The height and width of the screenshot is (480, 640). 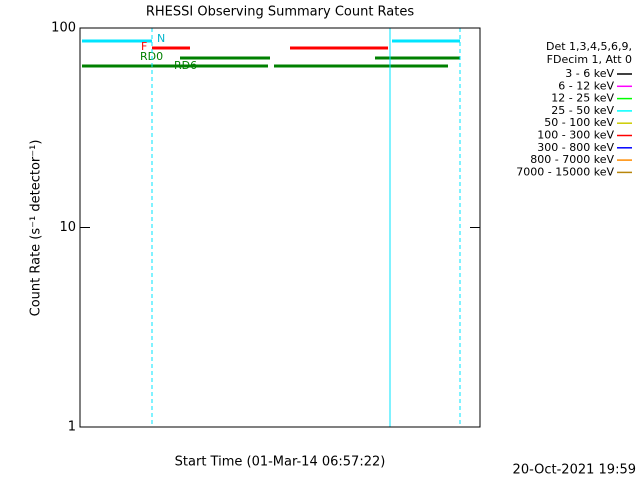 I want to click on y-tick-label: 10, so click(x=67, y=227).